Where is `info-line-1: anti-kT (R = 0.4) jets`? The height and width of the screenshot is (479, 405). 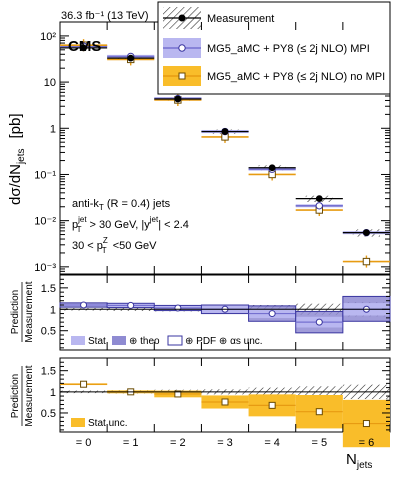 info-line-1: anti-kT (R = 0.4) jets is located at coordinates (121, 205).